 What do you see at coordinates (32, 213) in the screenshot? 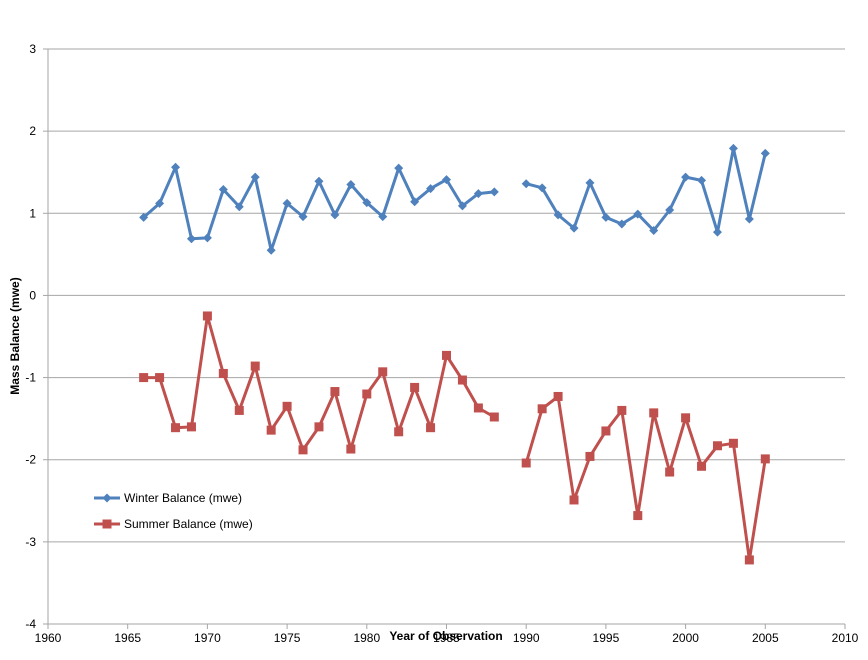
I see `y-tick-label: 1` at bounding box center [32, 213].